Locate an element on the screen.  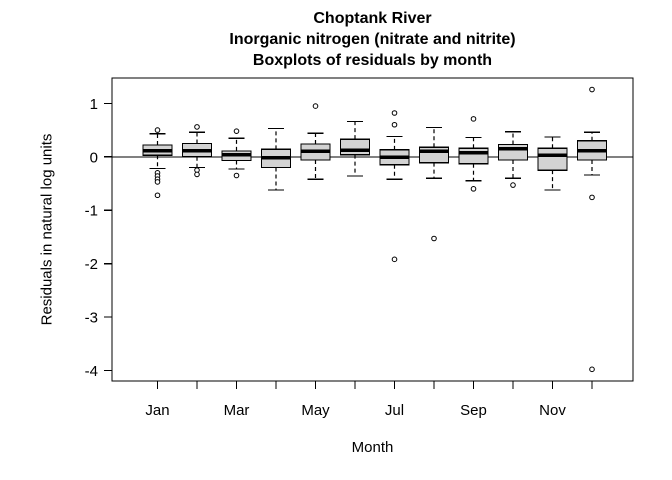
x-axis-title: Month is located at coordinates (372, 447).